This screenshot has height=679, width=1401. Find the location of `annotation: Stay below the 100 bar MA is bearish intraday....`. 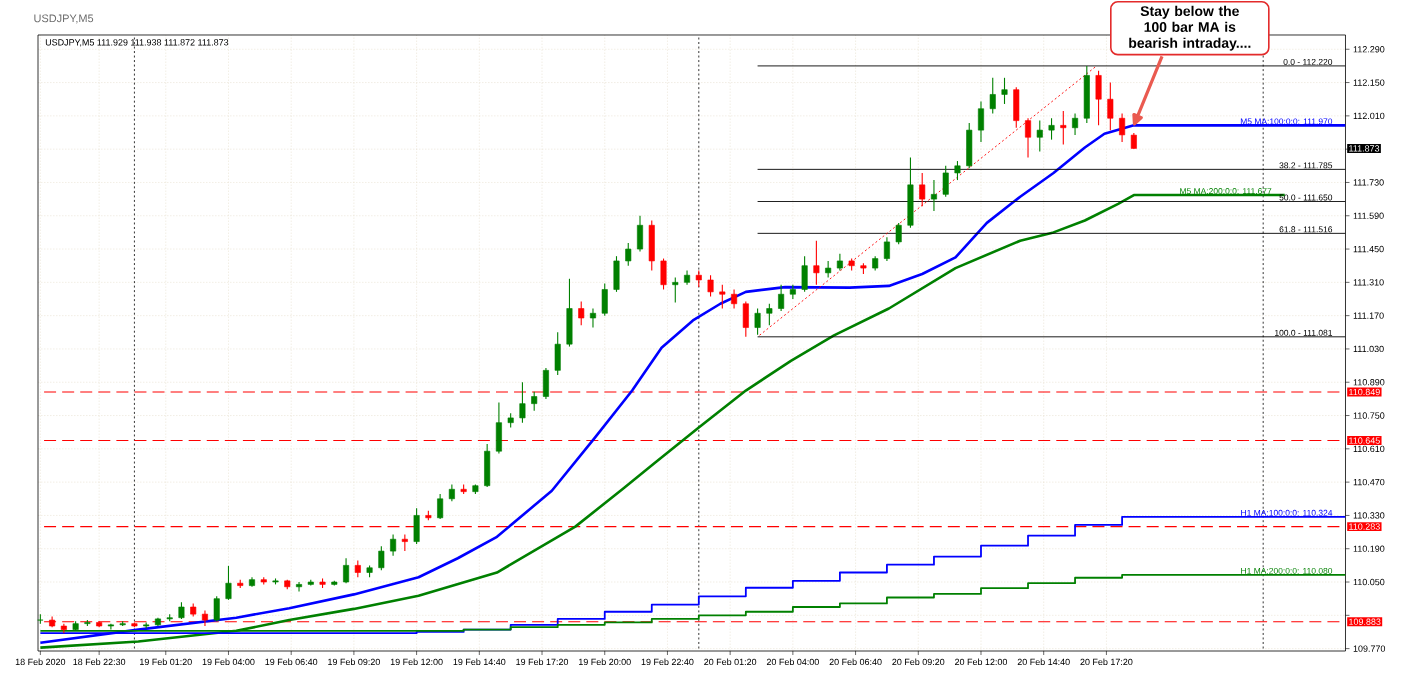

annotation: Stay below the 100 bar MA is bearish intraday.... is located at coordinates (1190, 28).